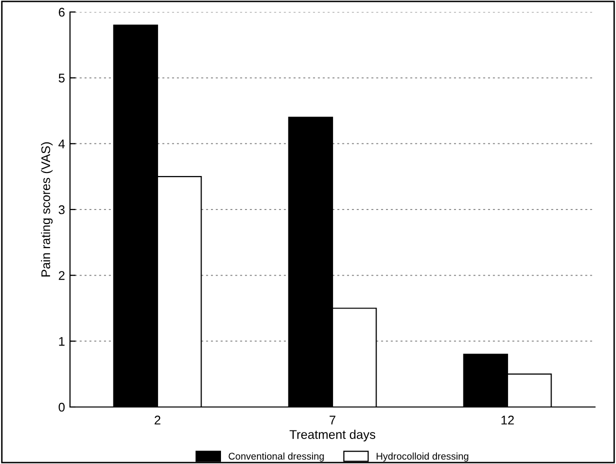 This screenshot has width=616, height=464. What do you see at coordinates (422, 457) in the screenshot?
I see `legend-label: Hydrocolloid dressing` at bounding box center [422, 457].